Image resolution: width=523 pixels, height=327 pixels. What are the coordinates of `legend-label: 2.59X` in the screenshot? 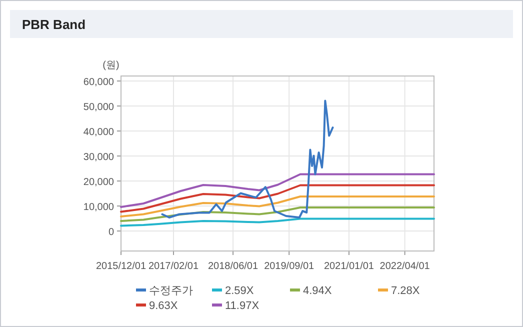 It's located at (239, 291).